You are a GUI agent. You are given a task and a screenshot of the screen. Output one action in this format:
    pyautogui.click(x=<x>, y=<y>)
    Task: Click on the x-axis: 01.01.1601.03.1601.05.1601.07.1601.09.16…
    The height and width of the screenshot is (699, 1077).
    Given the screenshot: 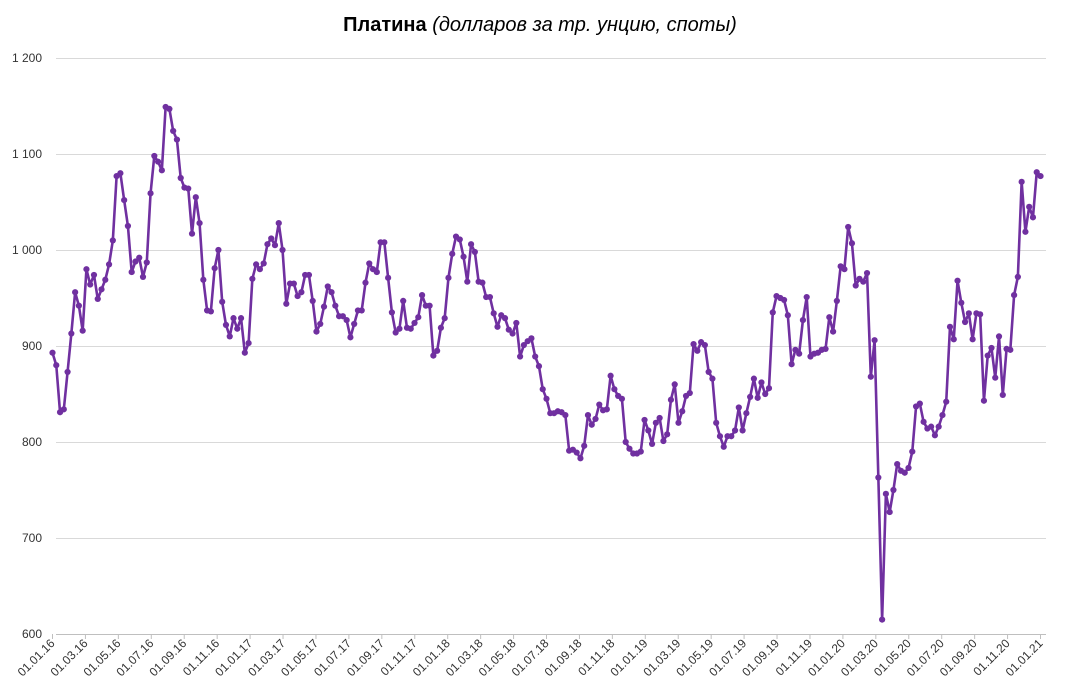 What is the action you would take?
    pyautogui.click(x=530, y=656)
    